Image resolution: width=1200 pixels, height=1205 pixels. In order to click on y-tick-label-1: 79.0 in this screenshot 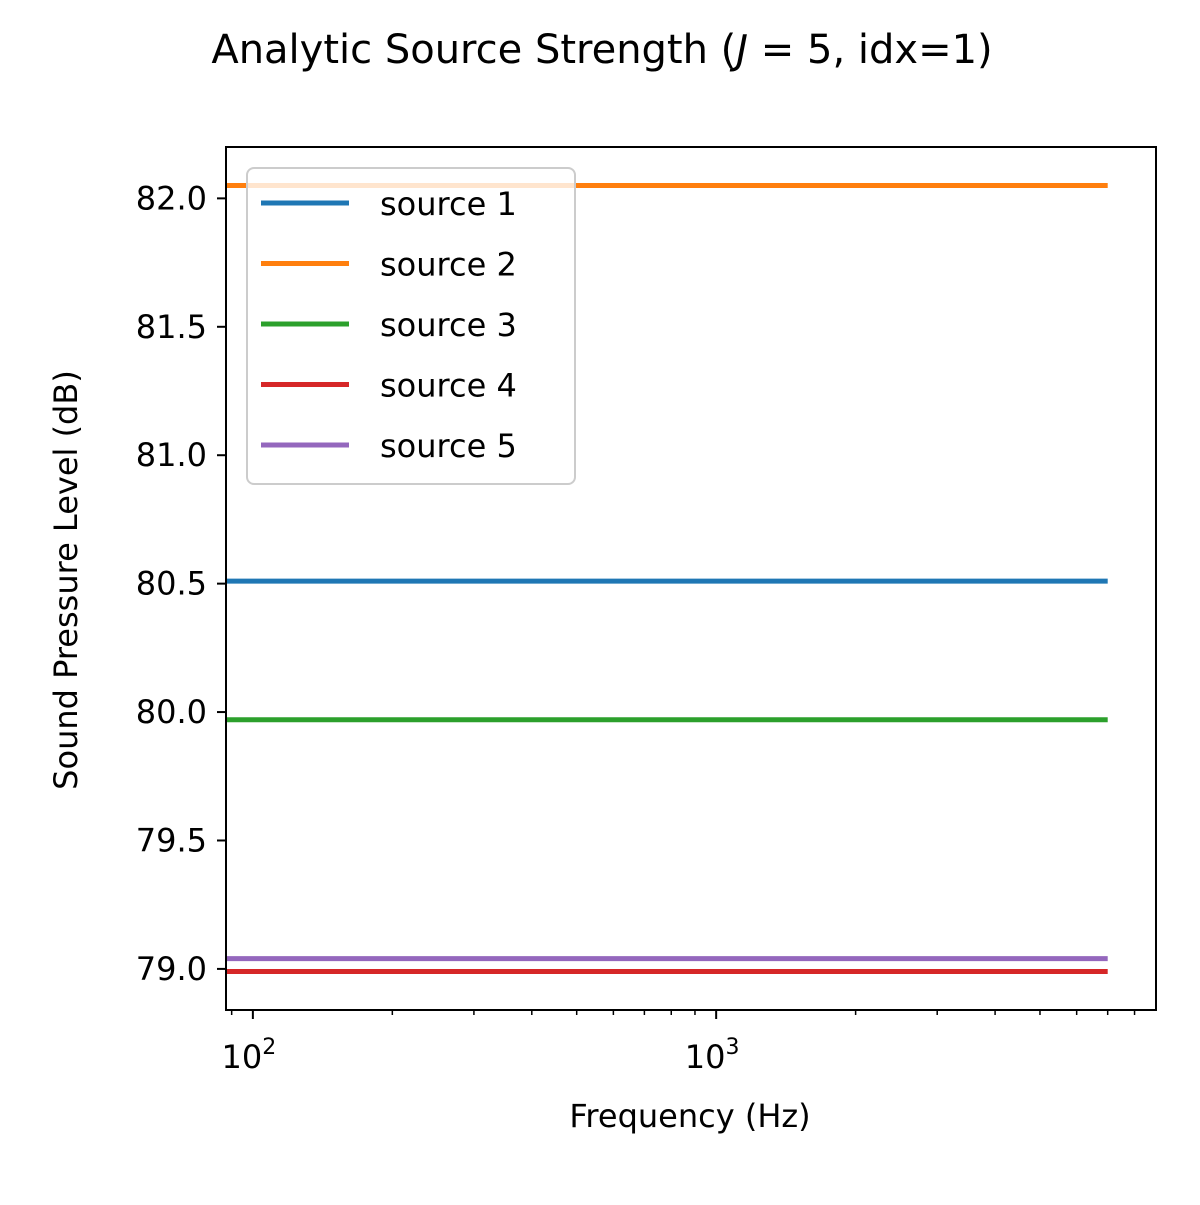, I will do `click(171, 969)`.